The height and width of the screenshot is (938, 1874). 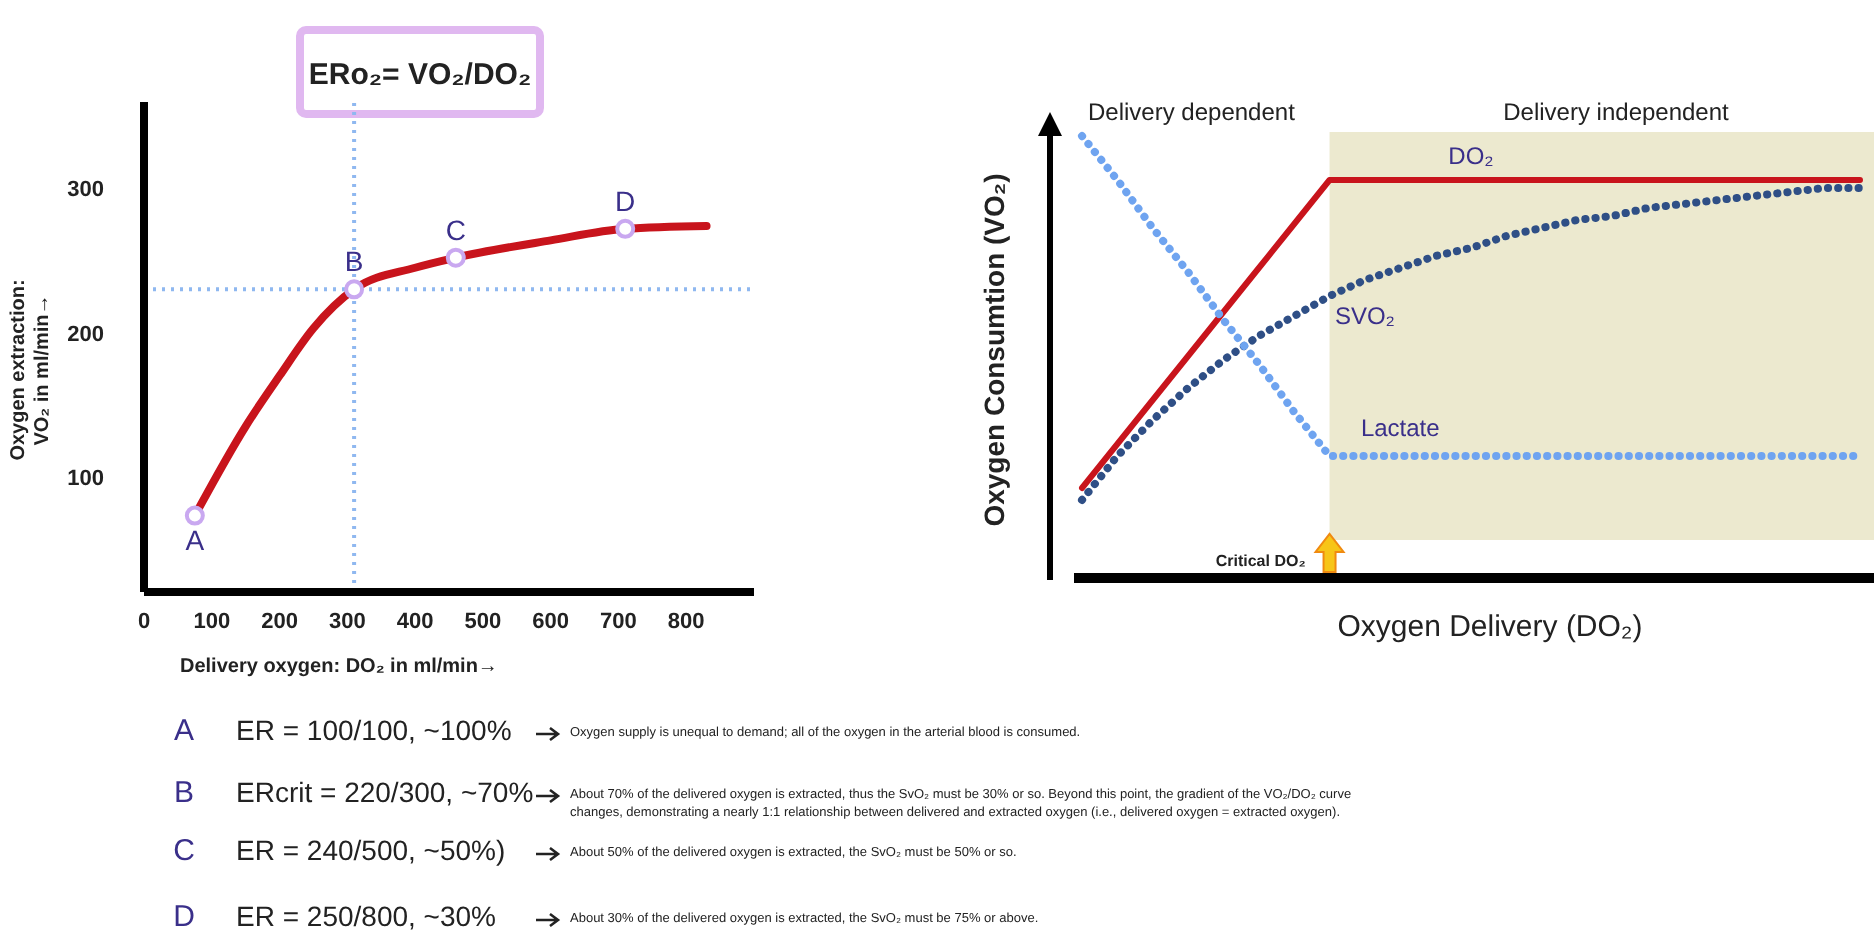 I want to click on text: Delivery dependent, so click(x=1192, y=112).